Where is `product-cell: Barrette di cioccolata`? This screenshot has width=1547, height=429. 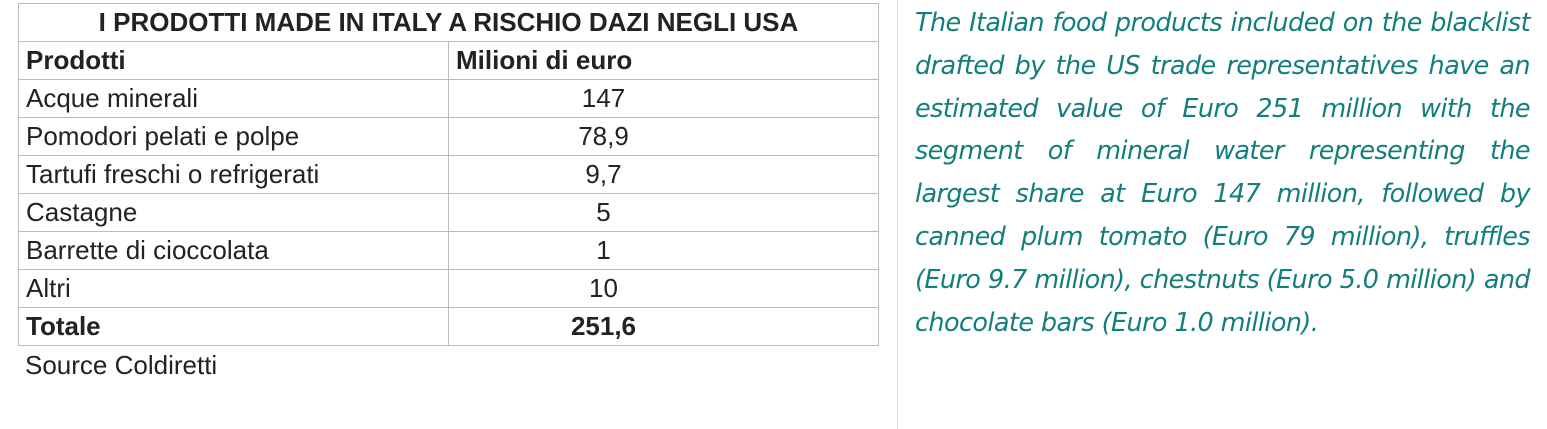 product-cell: Barrette di cioccolata is located at coordinates (233, 250).